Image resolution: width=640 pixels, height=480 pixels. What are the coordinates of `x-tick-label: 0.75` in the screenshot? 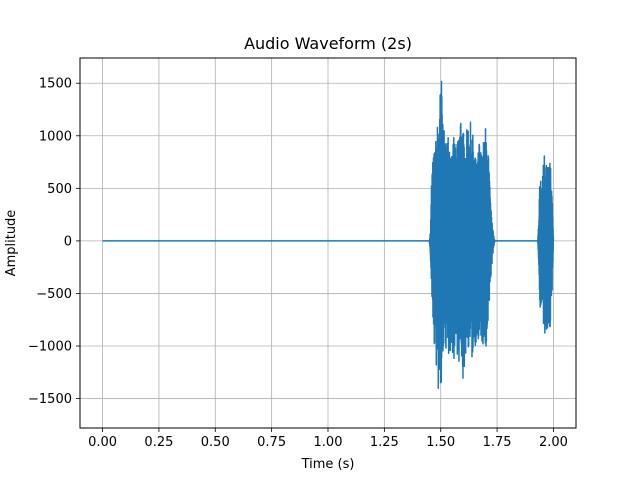 It's located at (271, 442).